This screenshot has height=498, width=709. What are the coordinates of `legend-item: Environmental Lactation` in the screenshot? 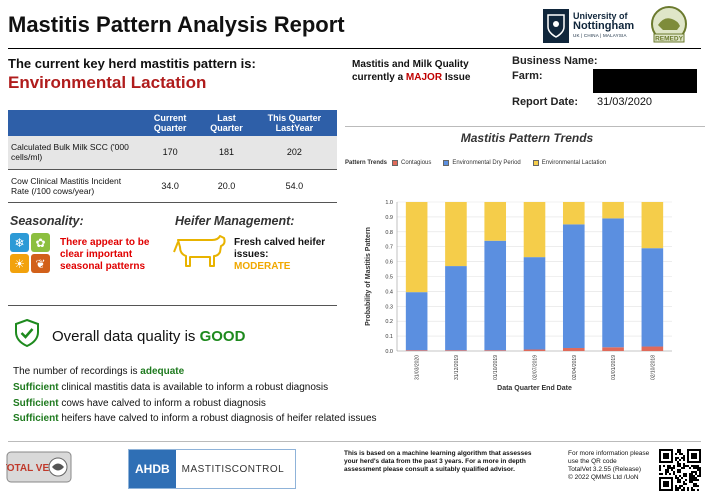 It's located at (569, 163).